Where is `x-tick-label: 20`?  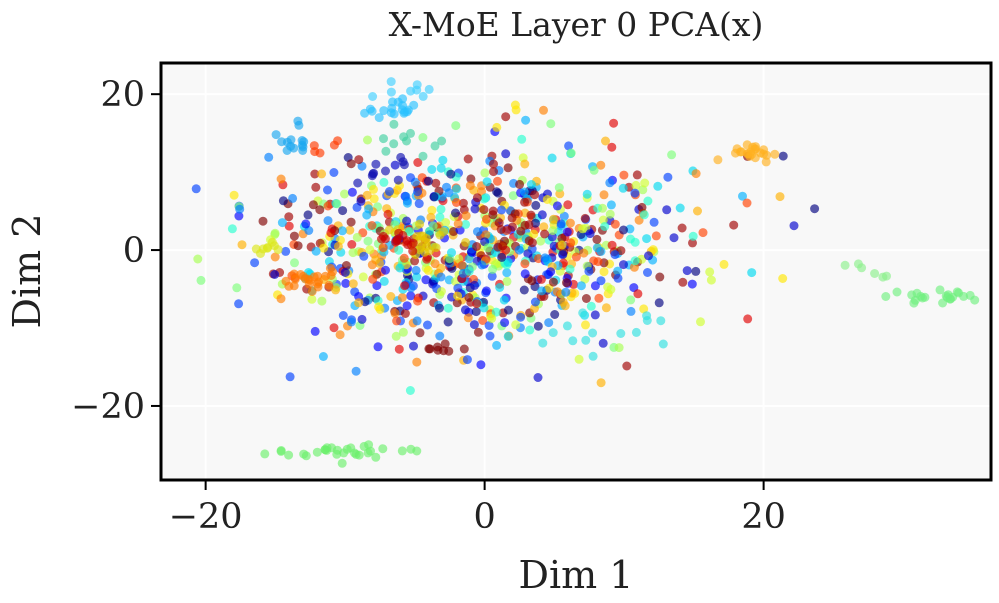 x-tick-label: 20 is located at coordinates (763, 517).